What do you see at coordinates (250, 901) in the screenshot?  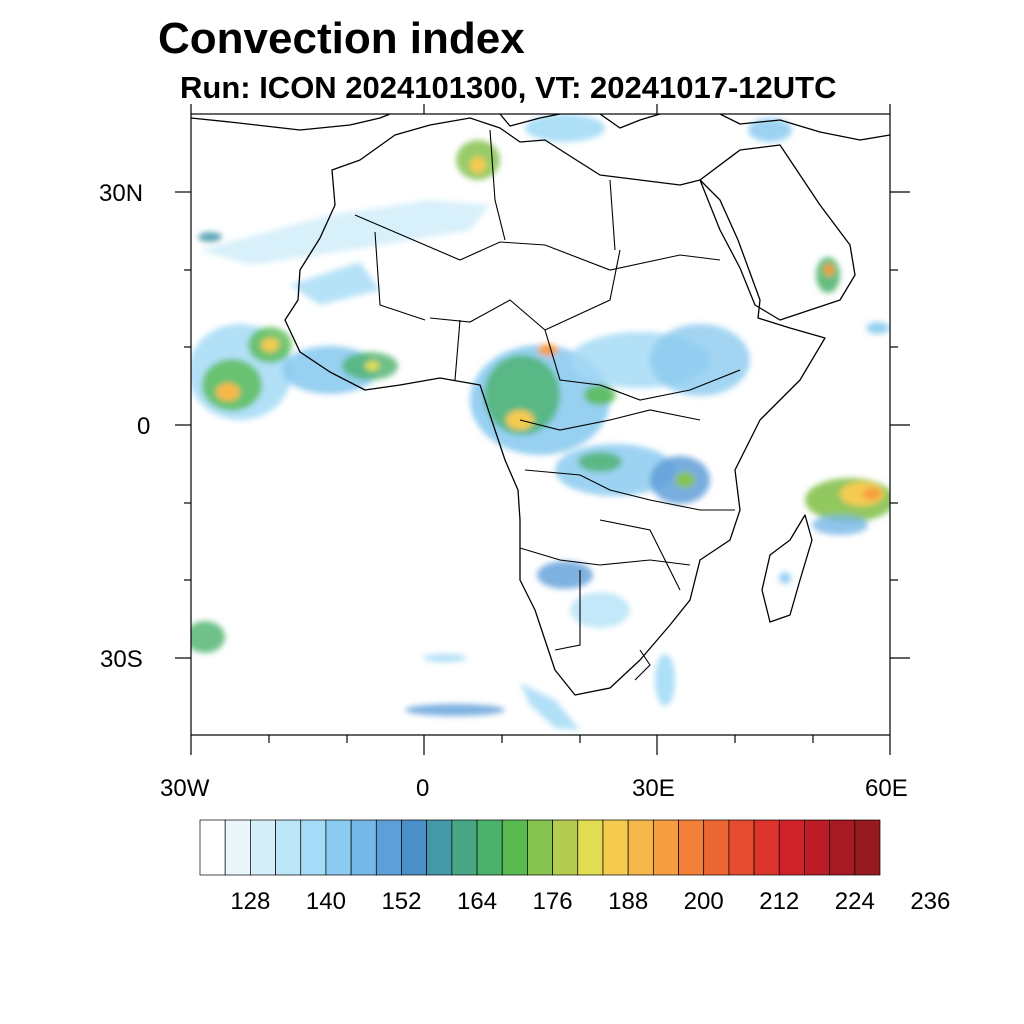 I see `colorbar-tick-label: 128` at bounding box center [250, 901].